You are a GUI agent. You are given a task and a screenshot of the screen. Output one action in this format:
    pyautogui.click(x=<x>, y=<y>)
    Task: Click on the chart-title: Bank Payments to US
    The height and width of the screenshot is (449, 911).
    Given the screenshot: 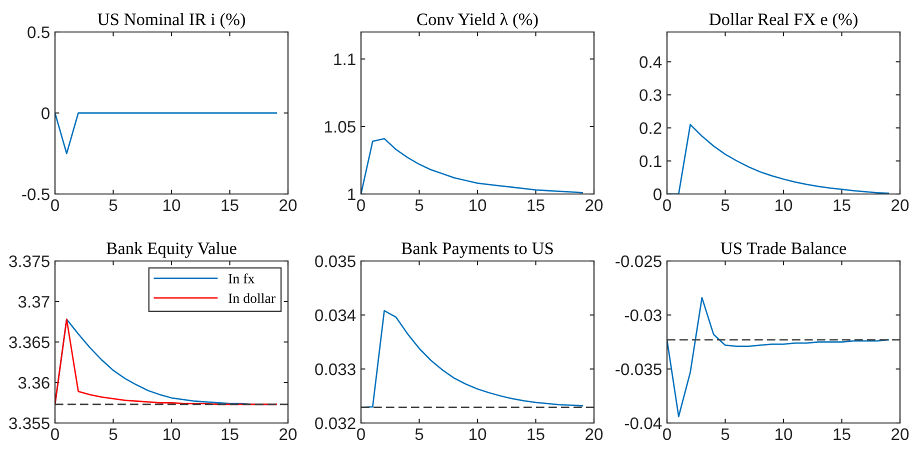 What is the action you would take?
    pyautogui.click(x=477, y=250)
    